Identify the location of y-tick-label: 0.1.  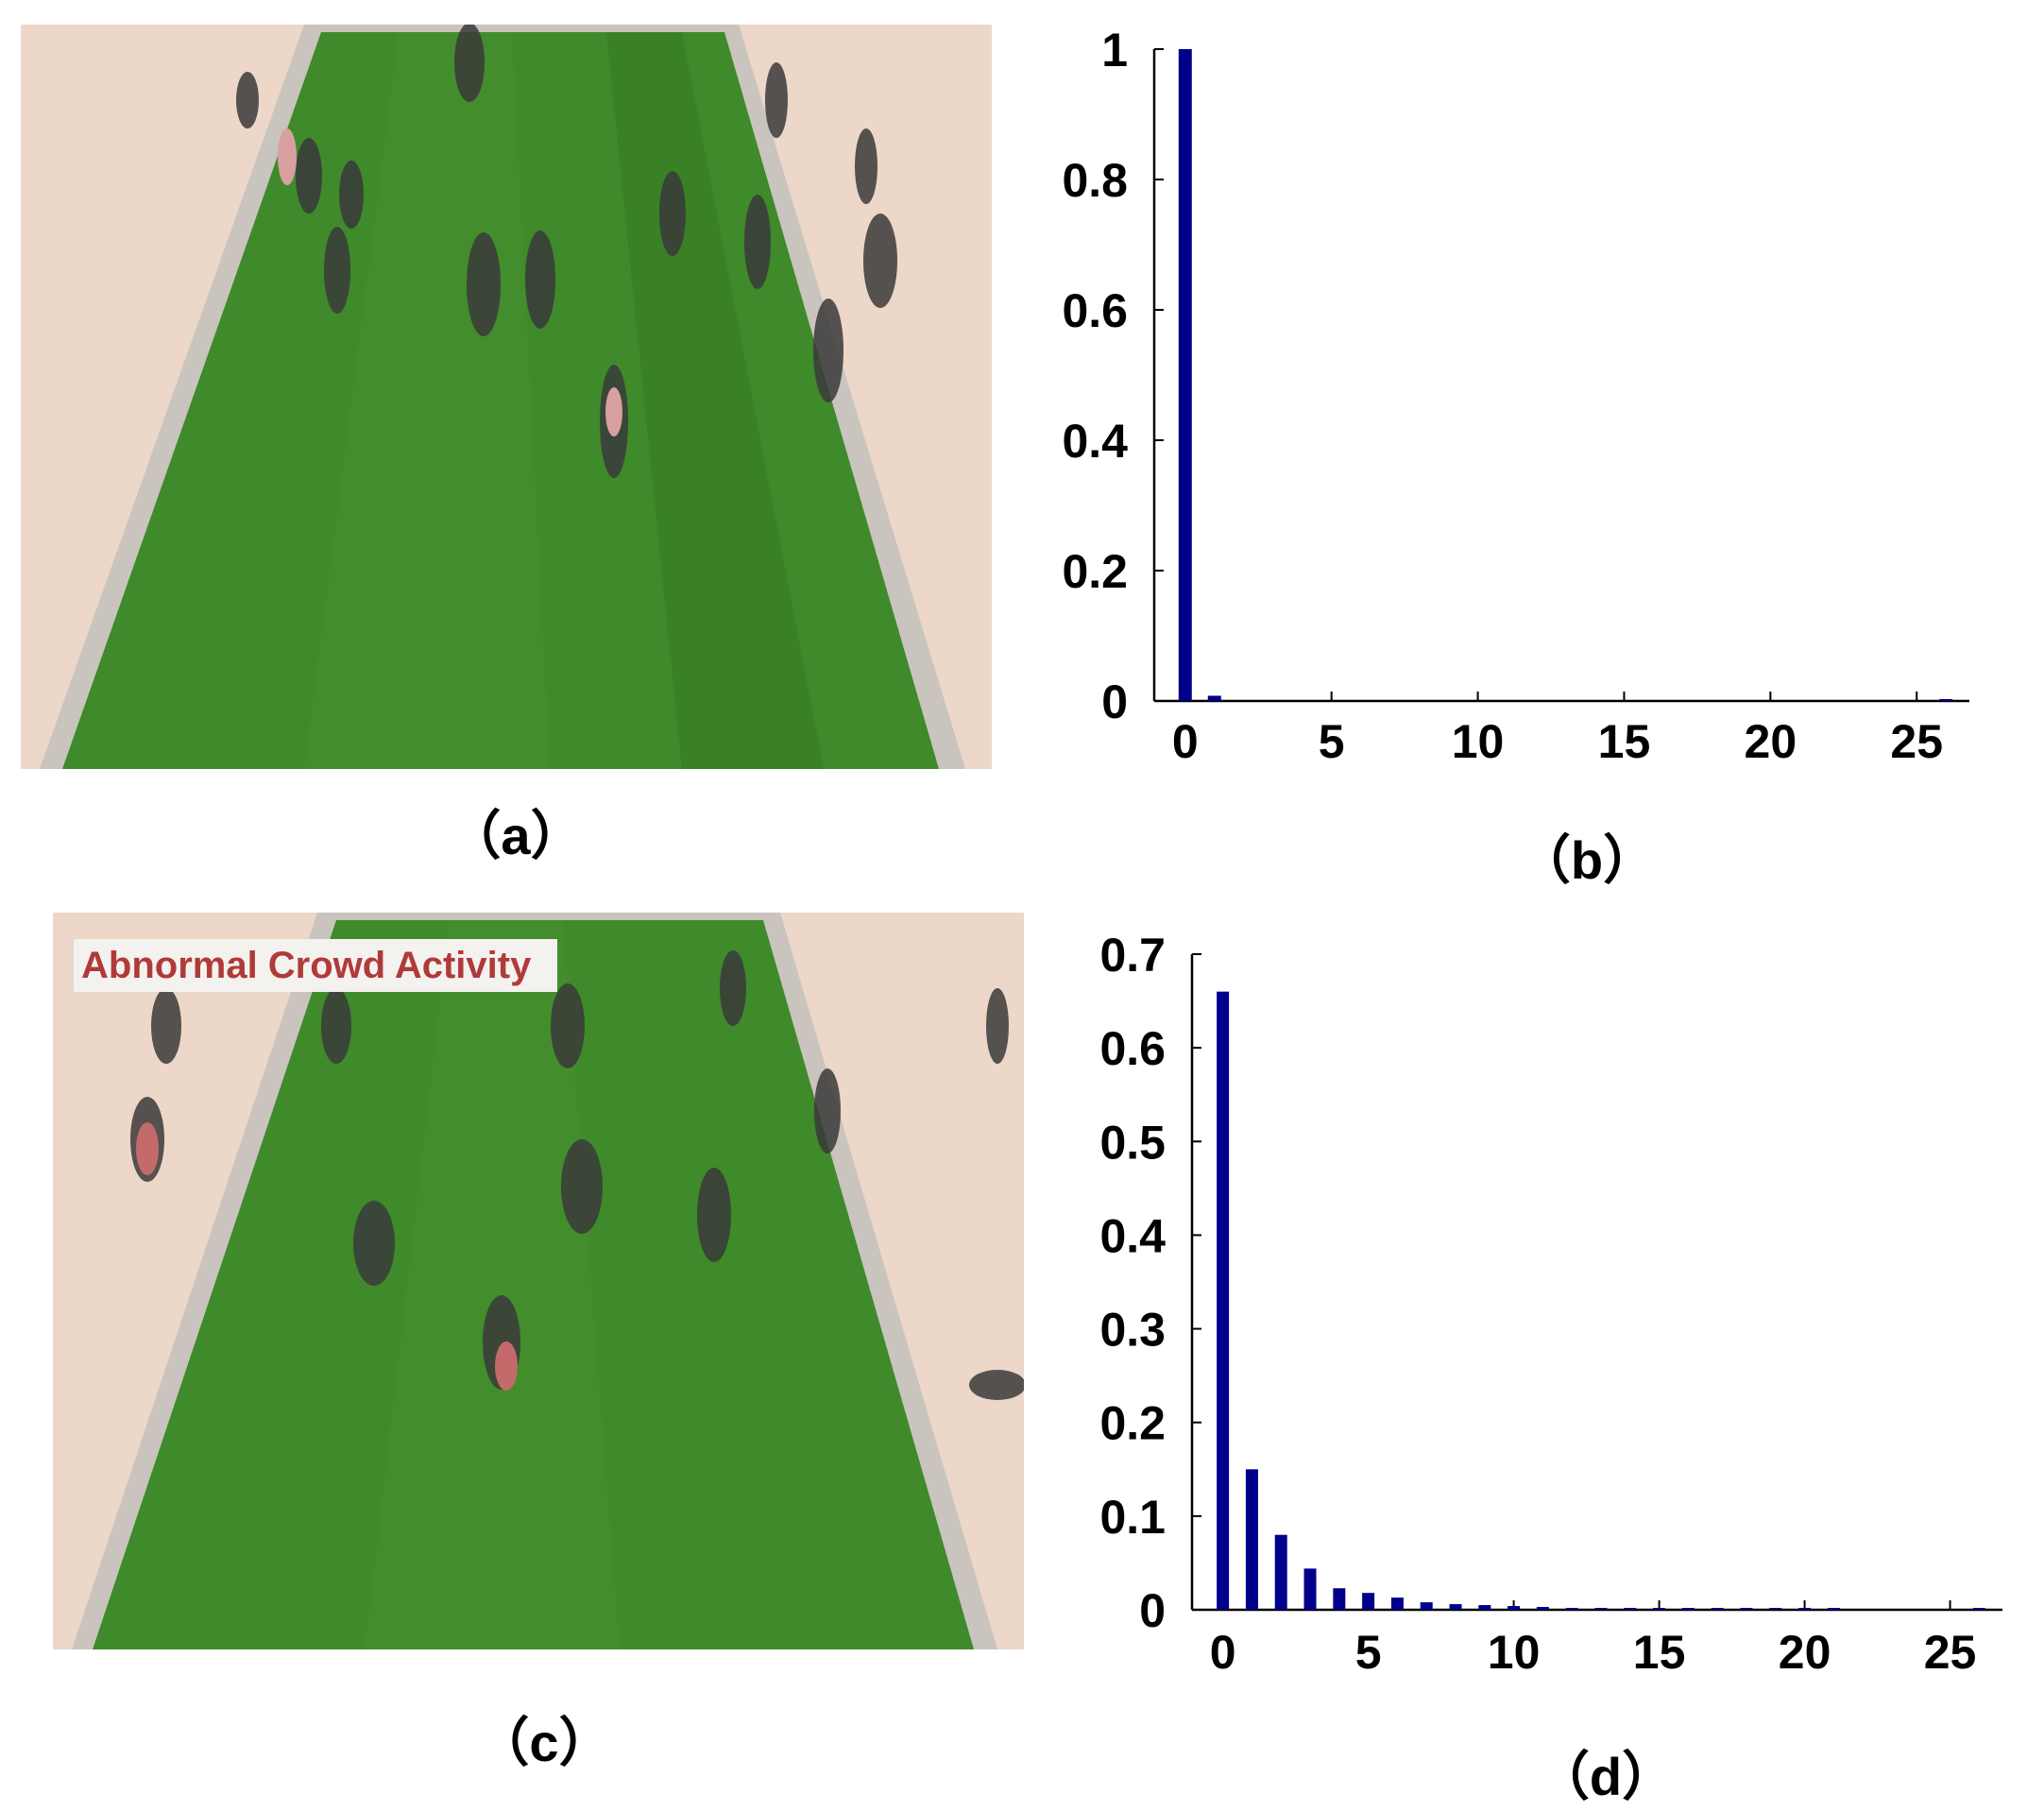
(1133, 1517).